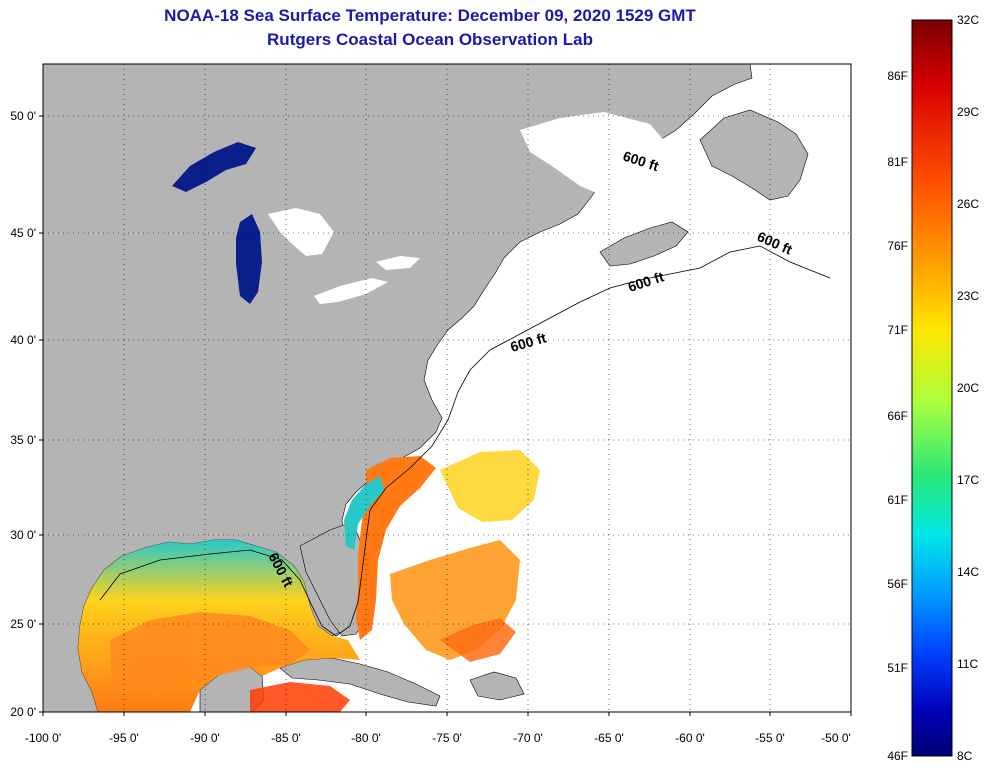  What do you see at coordinates (609, 738) in the screenshot?
I see `lon-tick-label: -65 0'` at bounding box center [609, 738].